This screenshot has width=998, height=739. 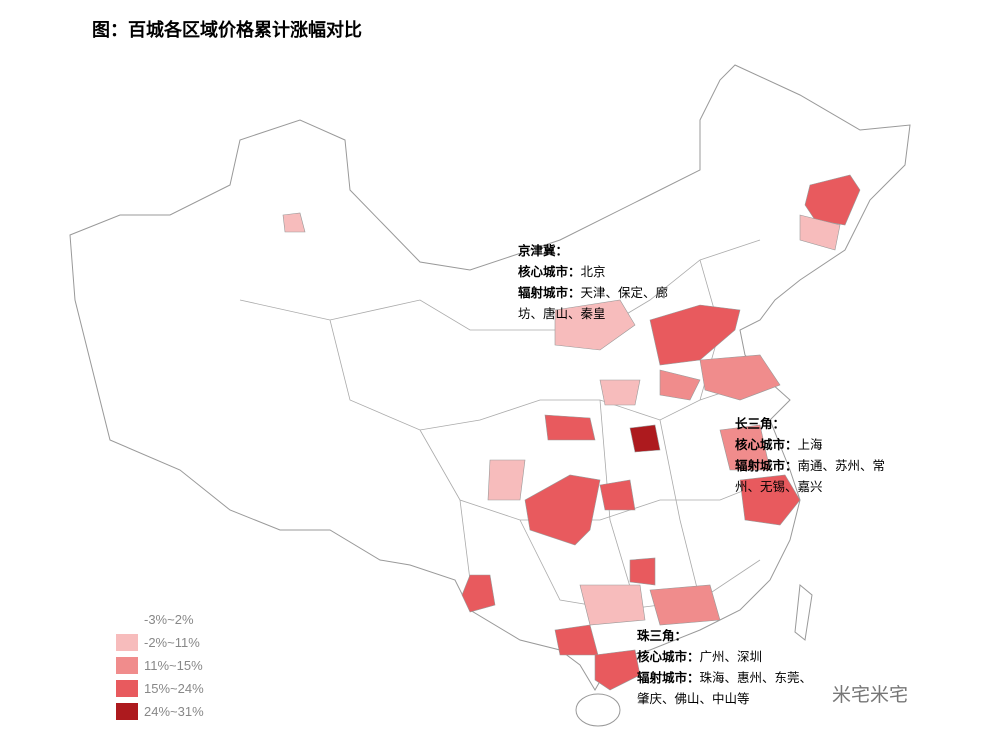 What do you see at coordinates (598, 710) in the screenshot?
I see `hainan` at bounding box center [598, 710].